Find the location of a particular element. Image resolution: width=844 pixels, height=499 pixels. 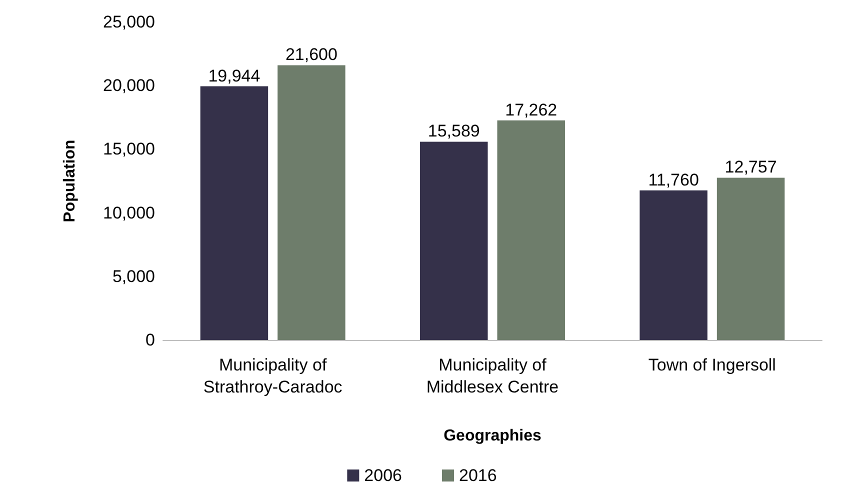

data-label: 12,757 is located at coordinates (750, 167).